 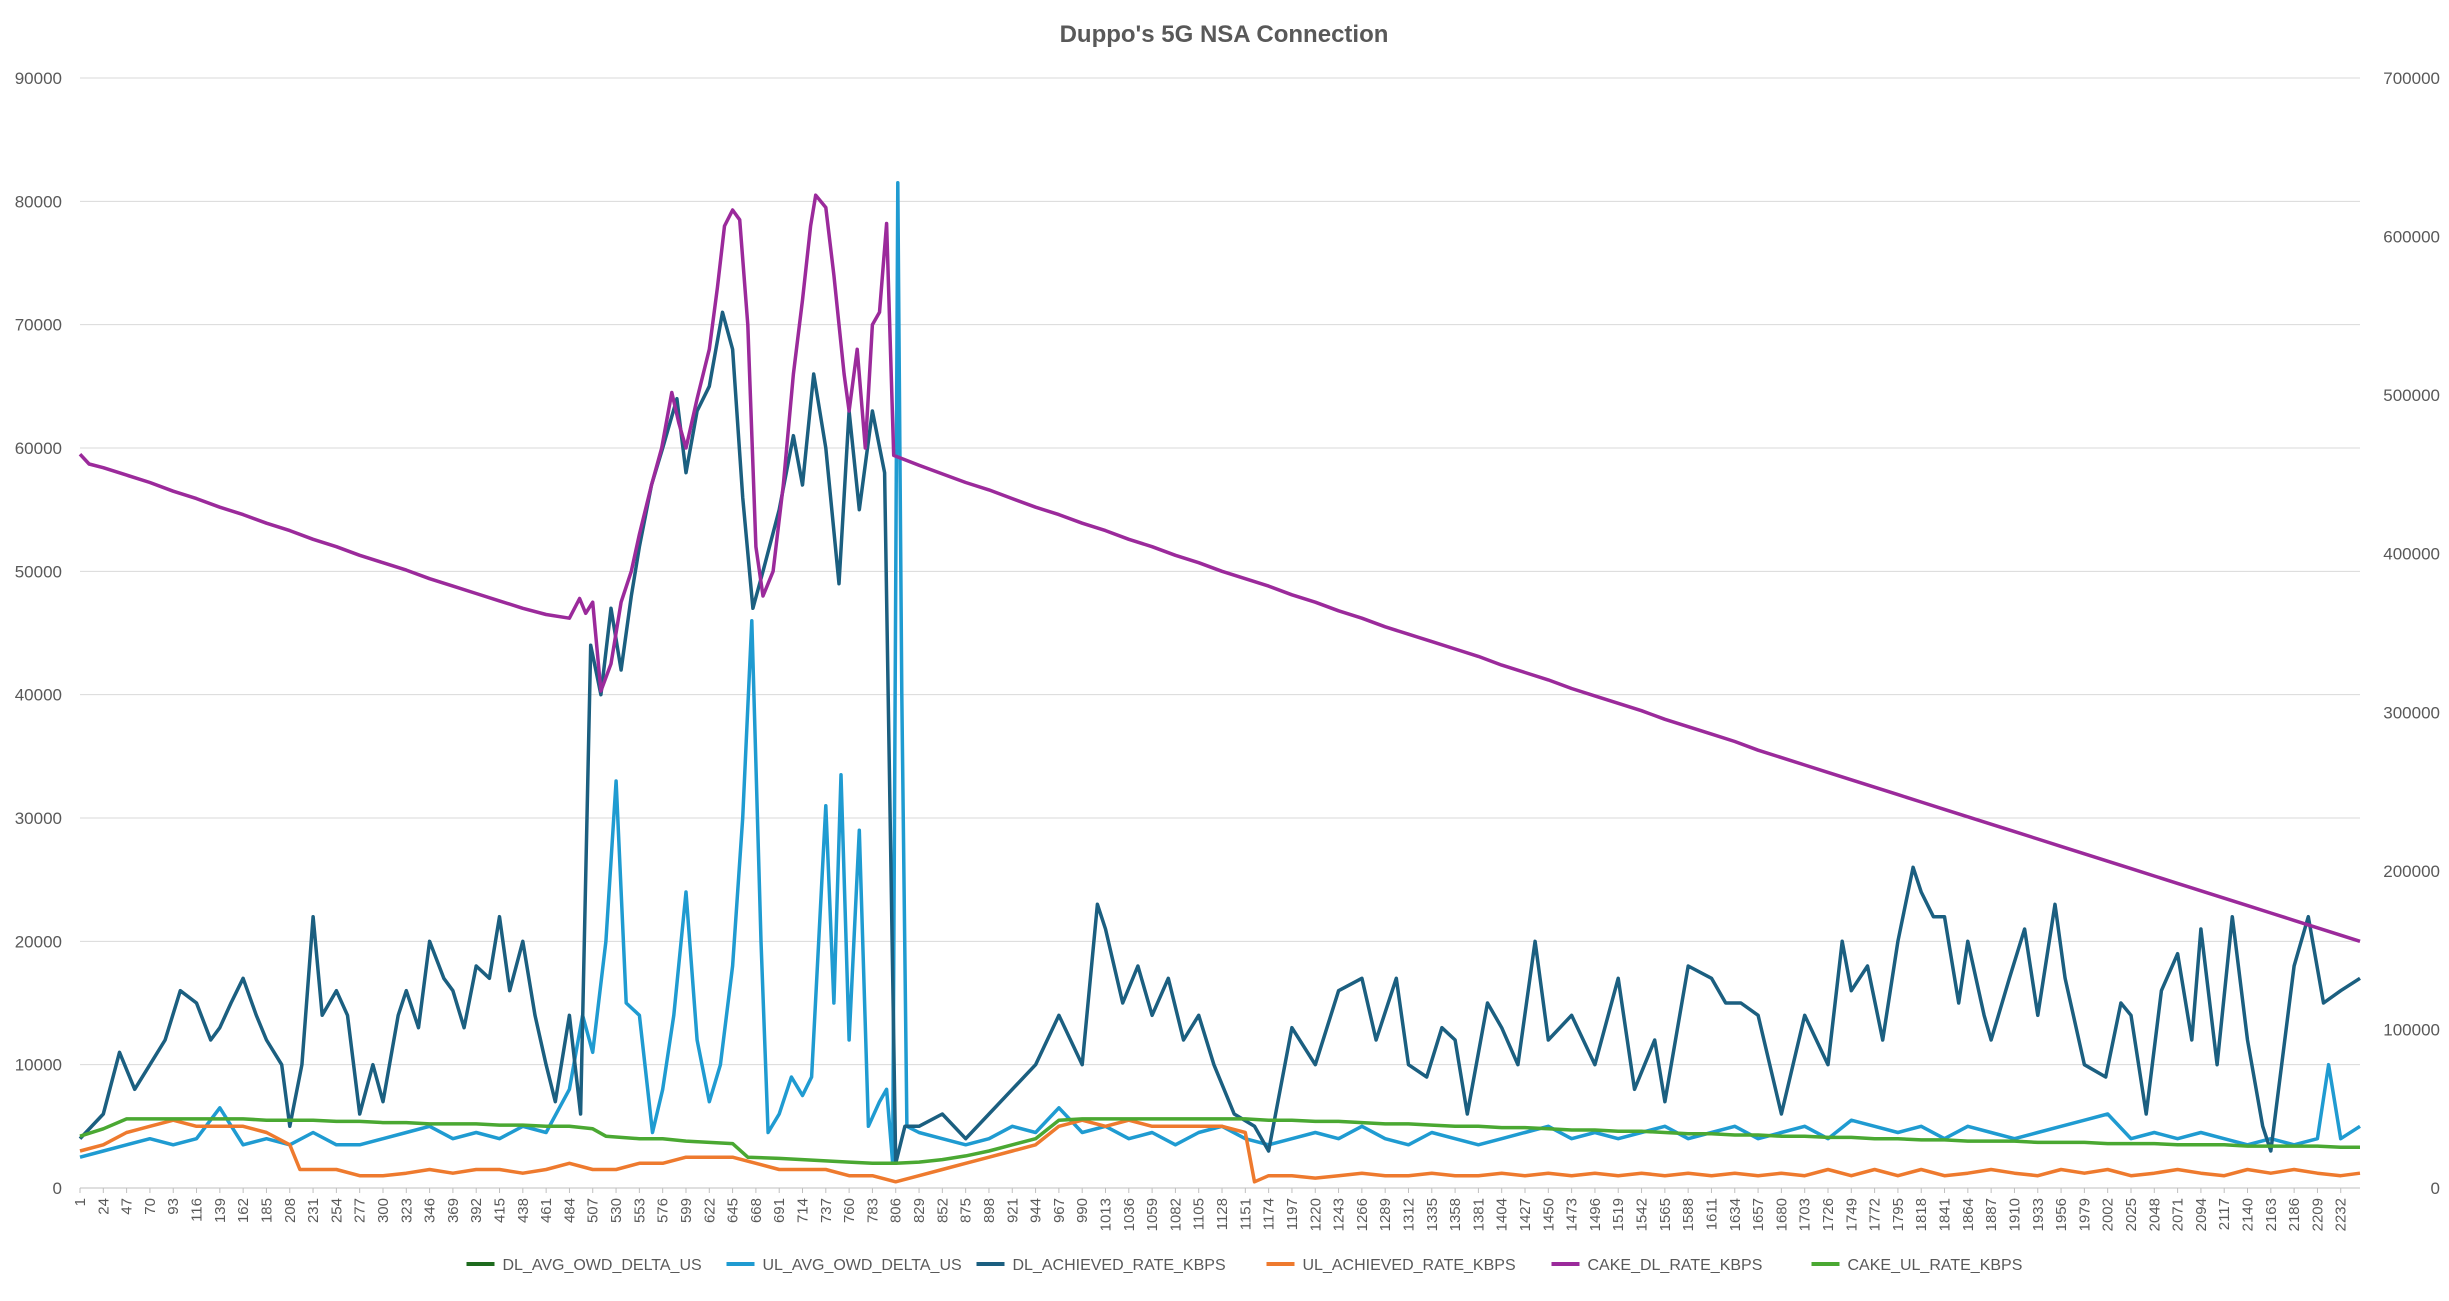 I want to click on x-tick-label: 1, so click(x=80, y=1202).